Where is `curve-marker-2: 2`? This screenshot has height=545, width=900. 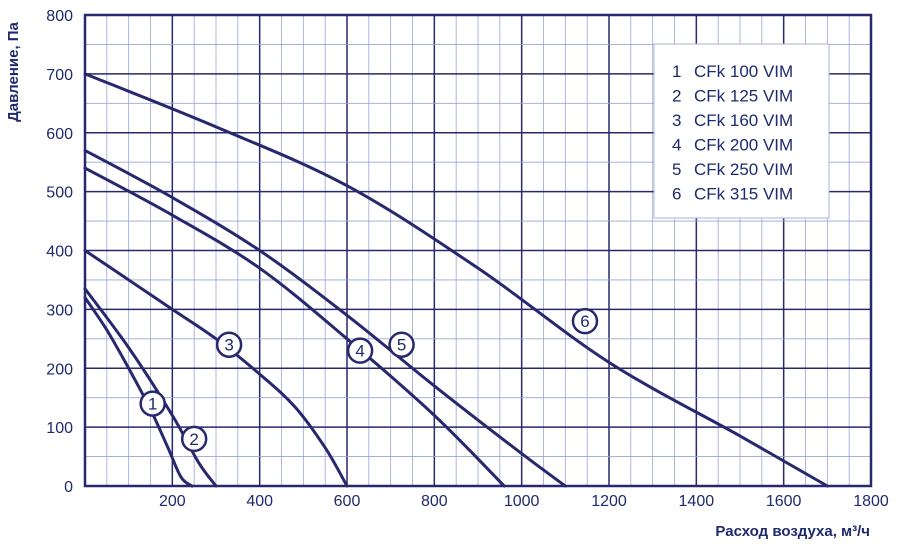 curve-marker-2: 2 is located at coordinates (194, 439).